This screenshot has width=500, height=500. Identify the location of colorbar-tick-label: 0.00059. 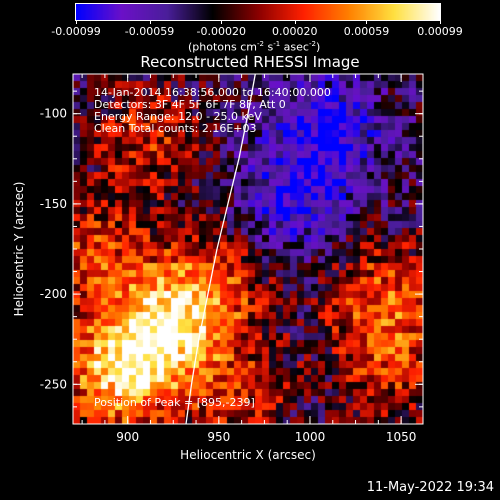
(366, 31).